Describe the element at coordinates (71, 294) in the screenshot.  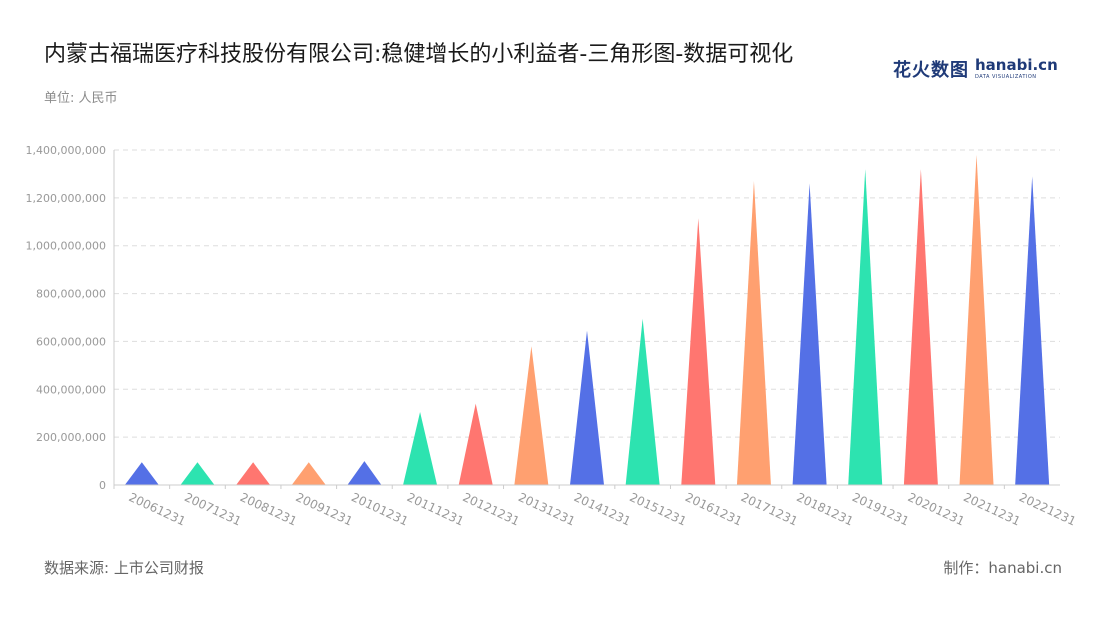
I see `y-tick-label: 800,000,000` at that location.